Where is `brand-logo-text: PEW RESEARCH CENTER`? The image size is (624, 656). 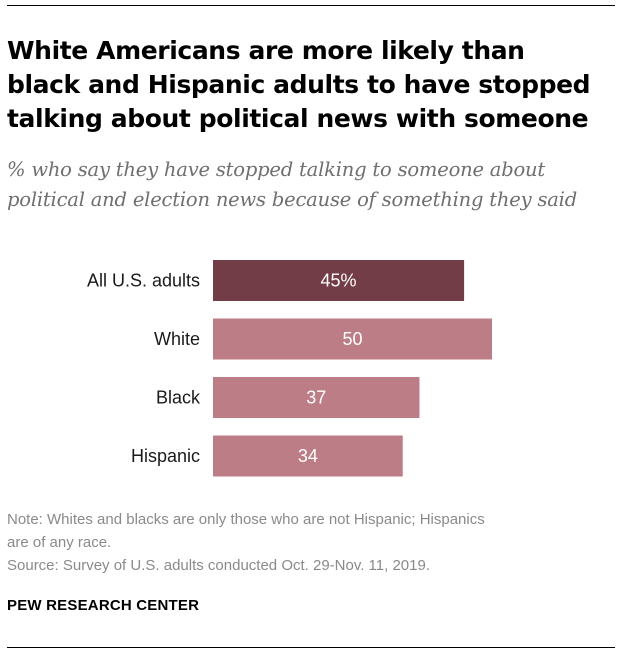 brand-logo-text: PEW RESEARCH CENTER is located at coordinates (103, 605).